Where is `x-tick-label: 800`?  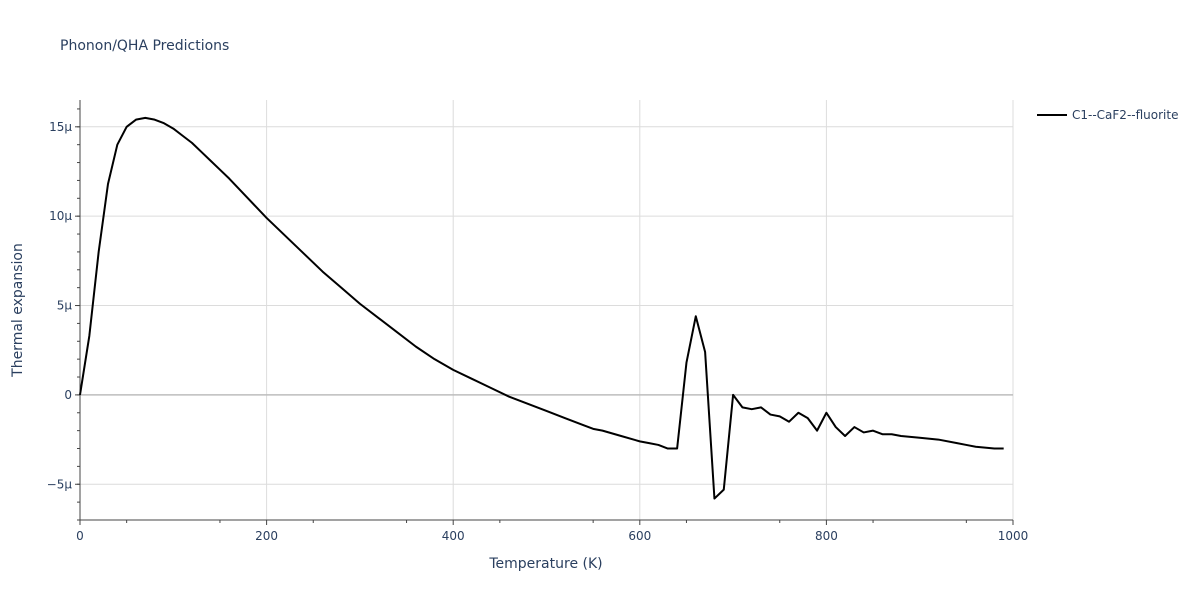 x-tick-label: 800 is located at coordinates (826, 536).